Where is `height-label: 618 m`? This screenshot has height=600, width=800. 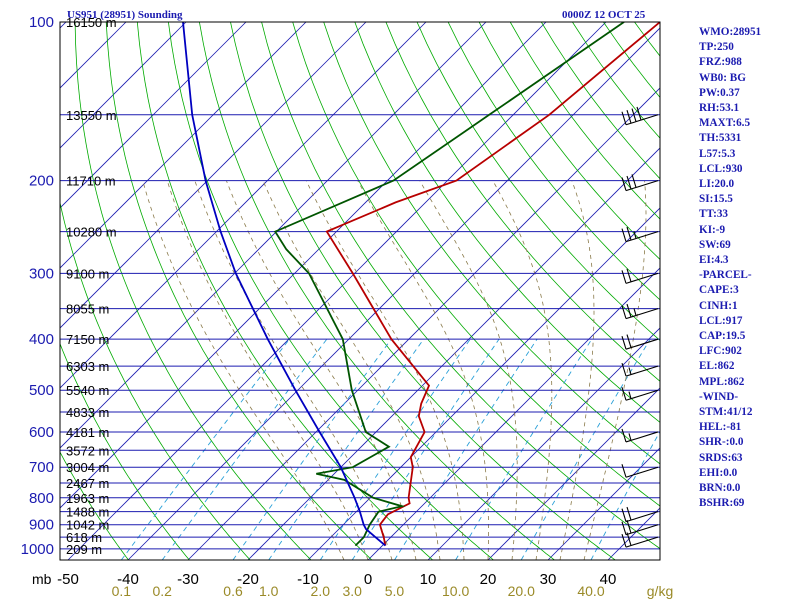
height-label: 618 m is located at coordinates (84, 537).